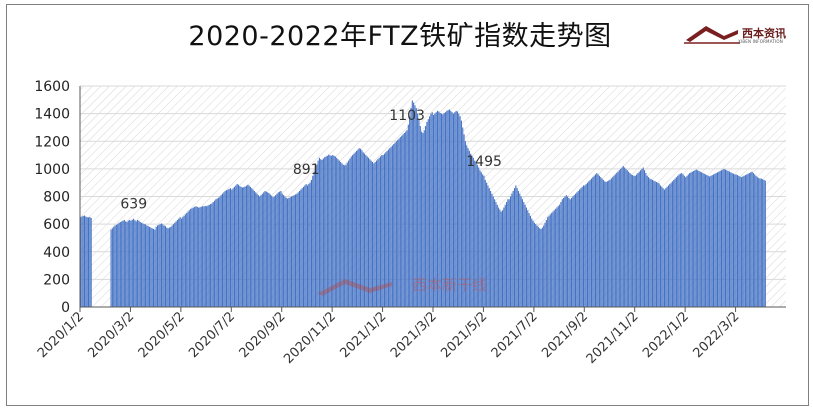  Describe the element at coordinates (52, 87) in the screenshot. I see `y-tick-label: 1600` at that location.